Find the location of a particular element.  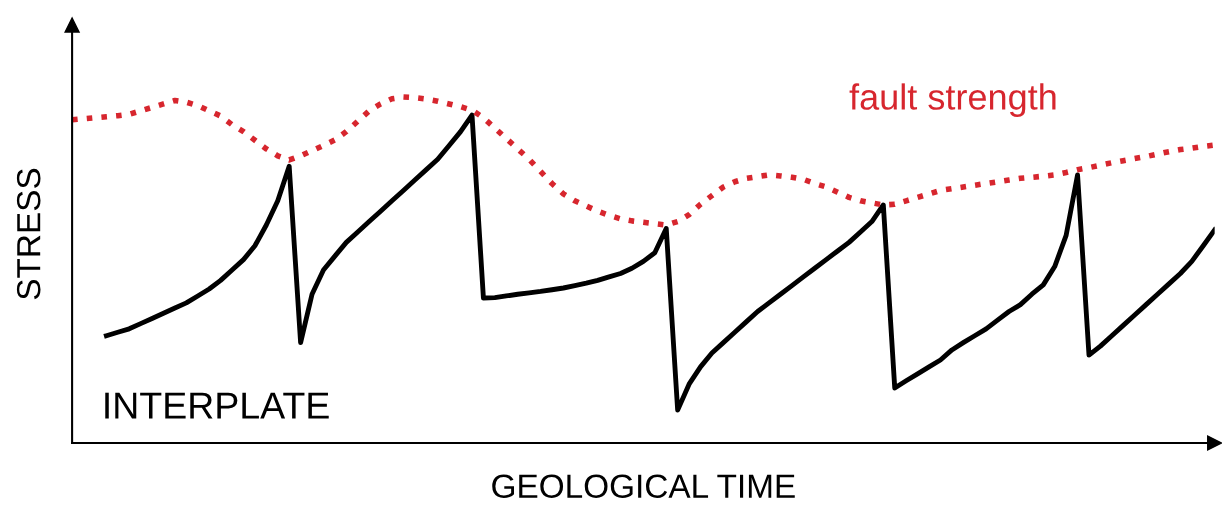

annotation: INTERPLATE is located at coordinates (217, 405).